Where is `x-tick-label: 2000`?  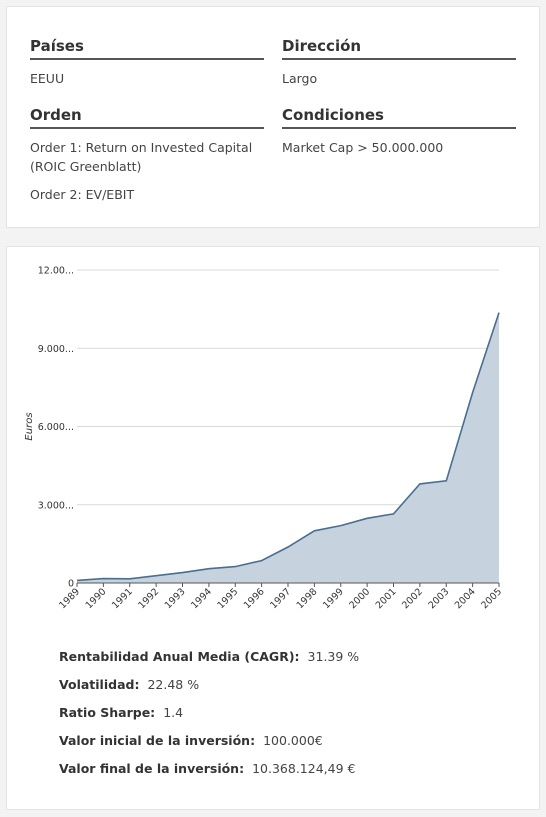 x-tick-label: 2000 is located at coordinates (359, 598).